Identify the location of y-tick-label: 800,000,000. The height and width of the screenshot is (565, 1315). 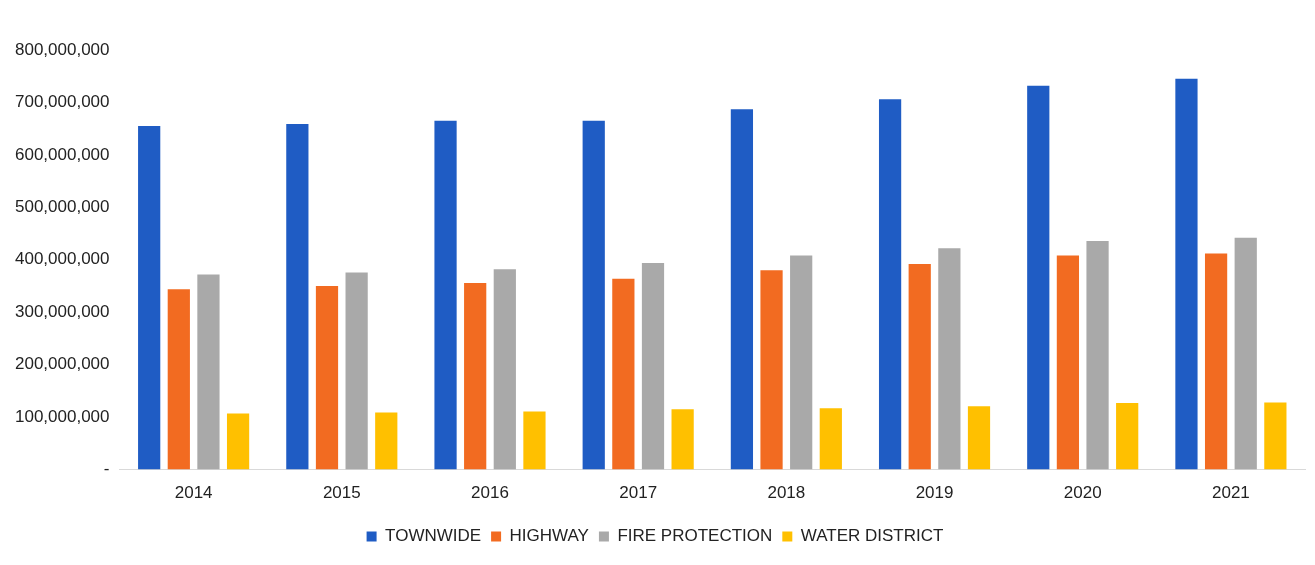
(62, 49).